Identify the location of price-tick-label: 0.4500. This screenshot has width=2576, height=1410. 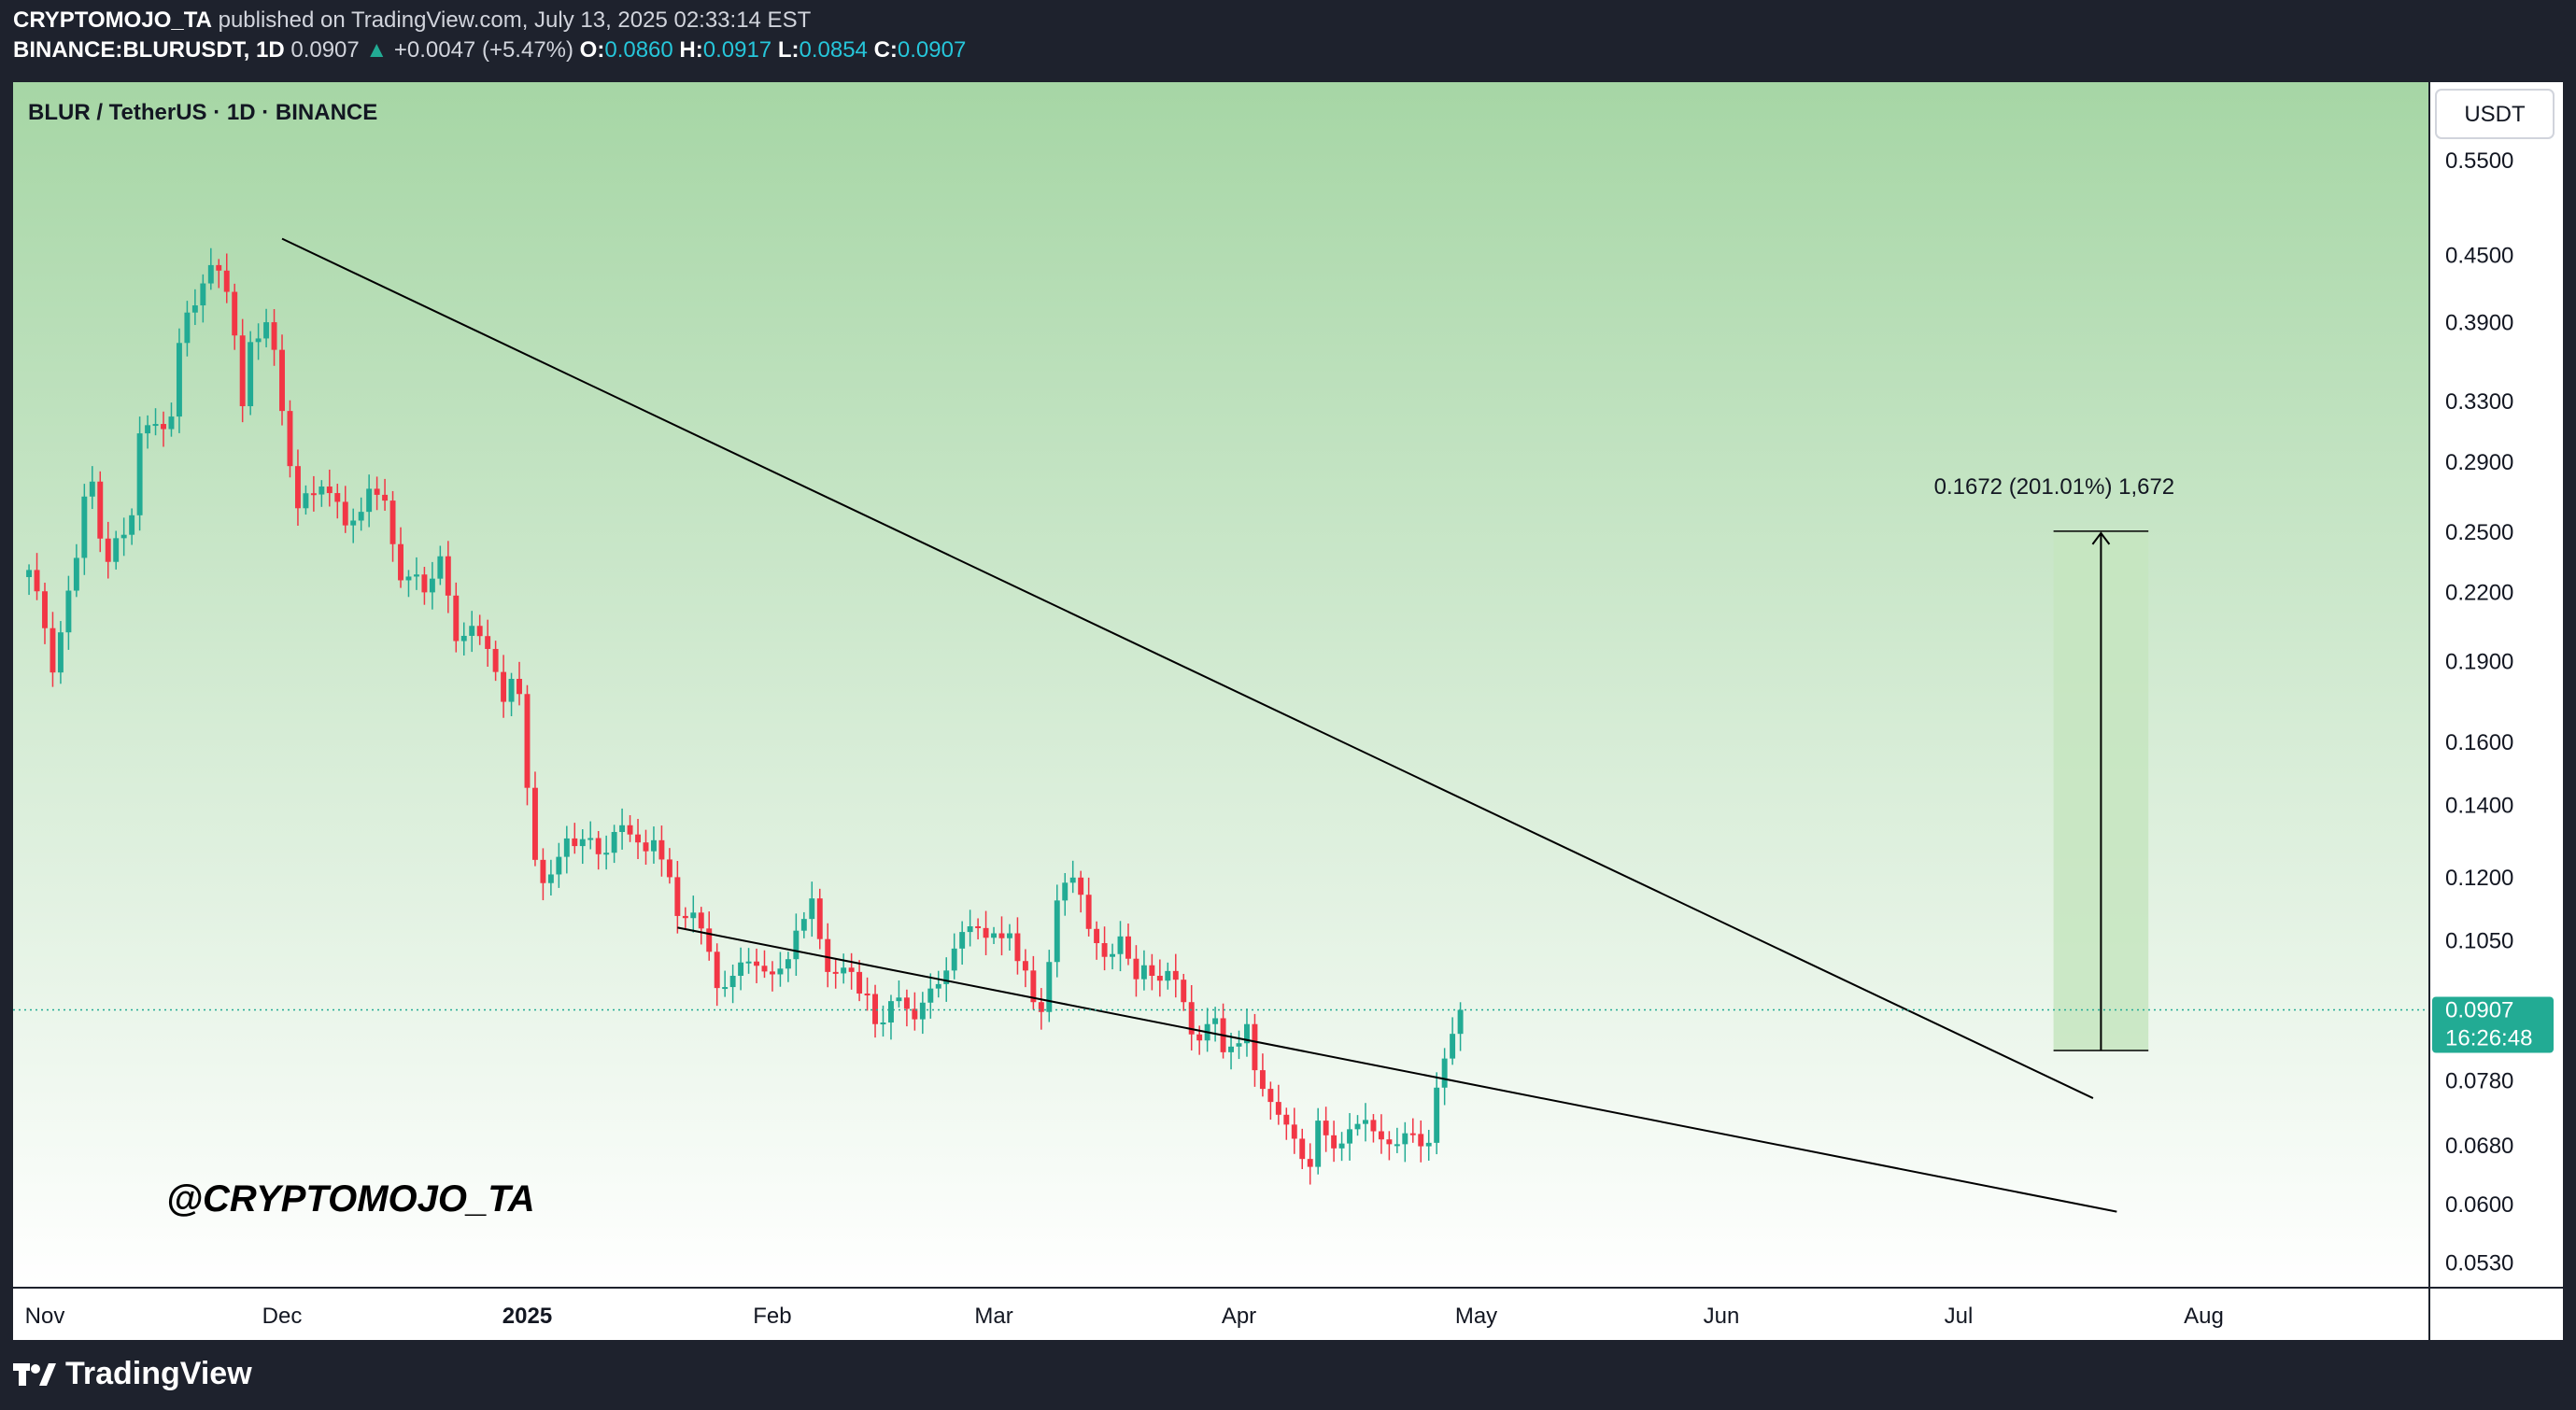
(2479, 255).